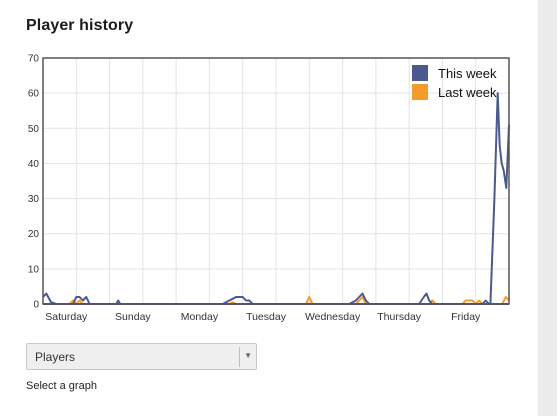 This screenshot has height=416, width=557. I want to click on graph-select-value: Players, so click(55, 357).